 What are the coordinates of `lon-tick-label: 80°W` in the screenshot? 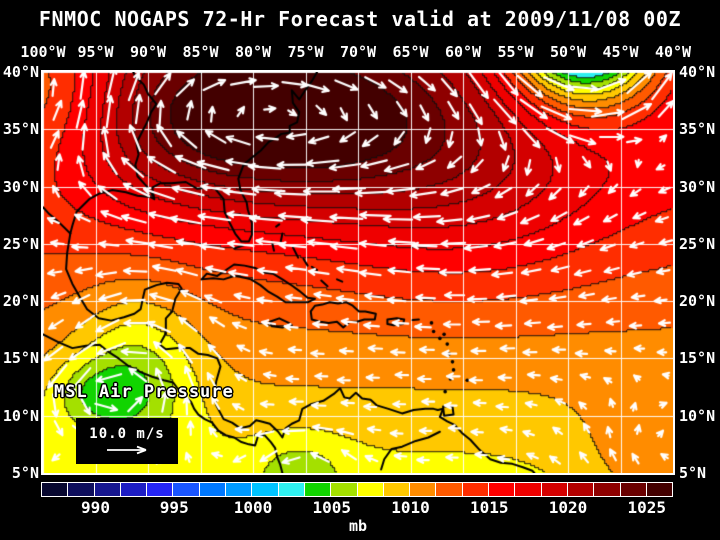 It's located at (253, 52).